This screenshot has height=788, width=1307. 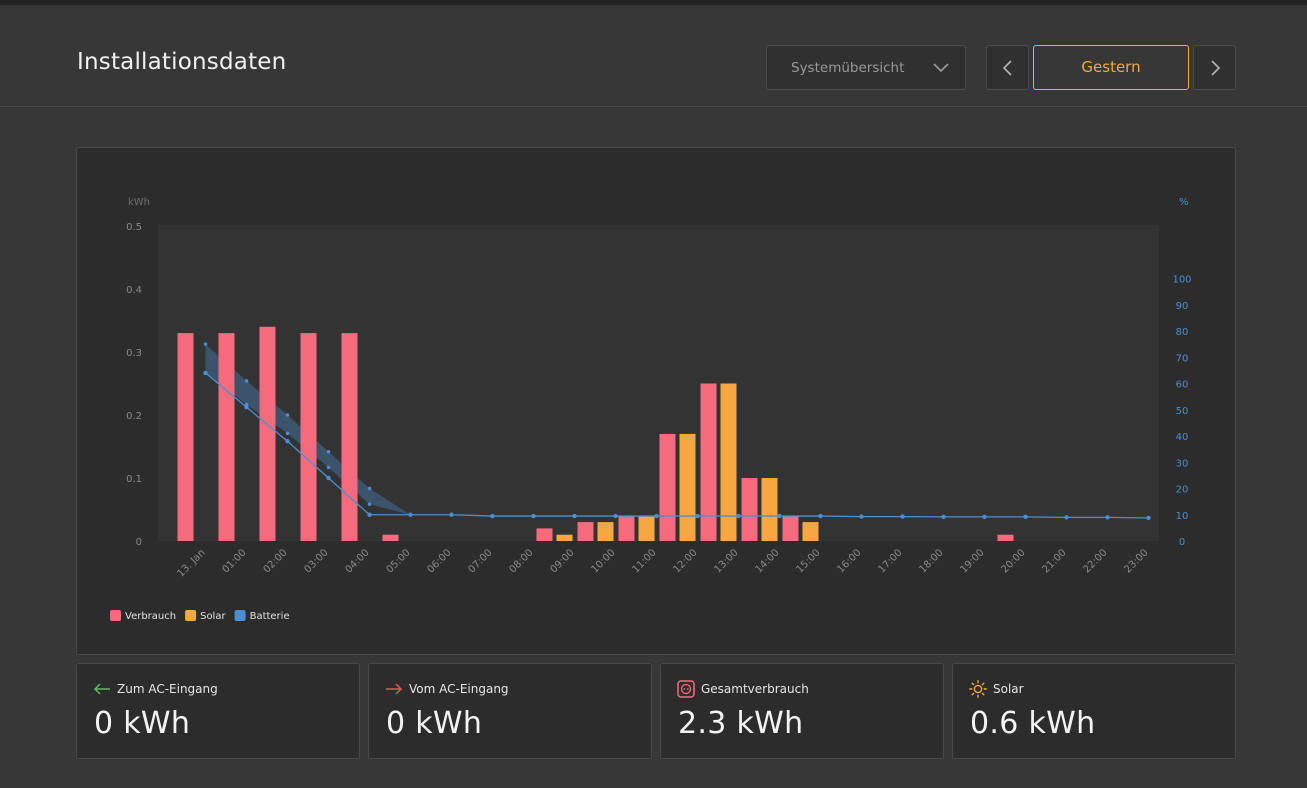 What do you see at coordinates (972, 561) in the screenshot?
I see `x-tick-label: 19:00` at bounding box center [972, 561].